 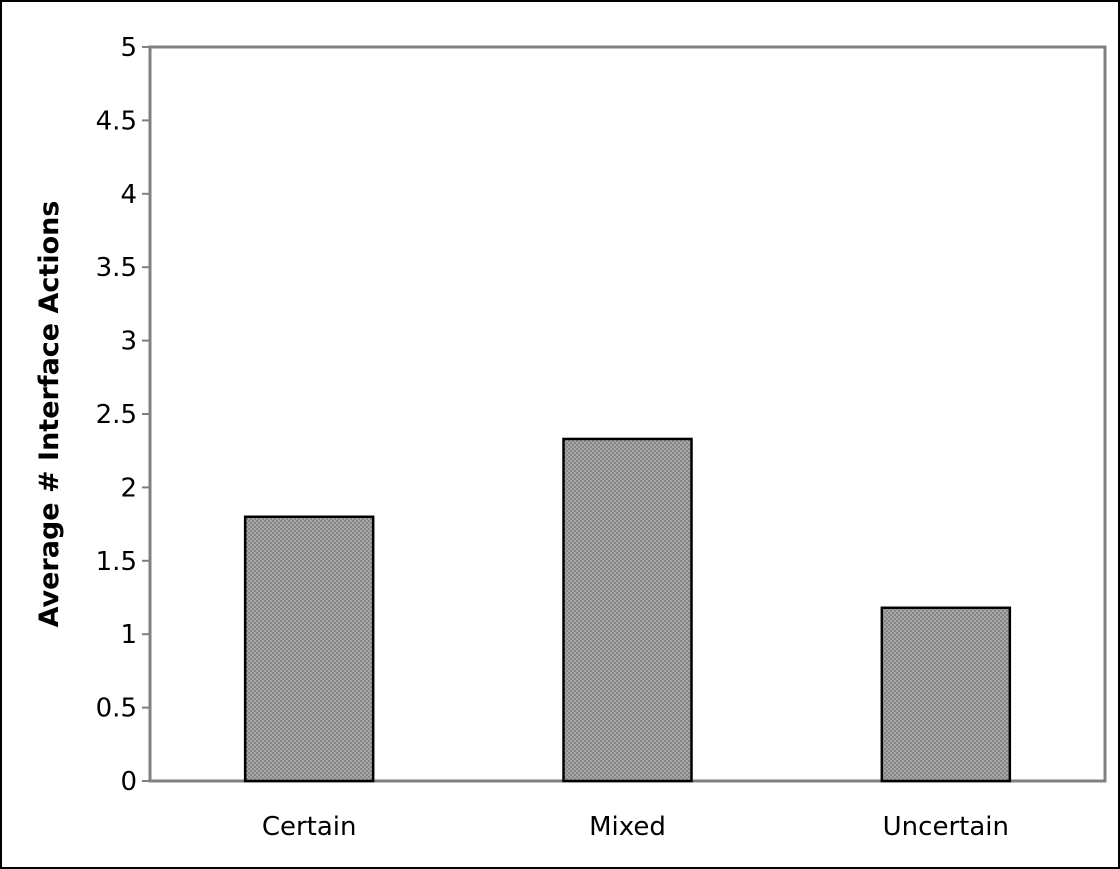 I want to click on y-tick-label: 0.5, so click(x=116, y=709).